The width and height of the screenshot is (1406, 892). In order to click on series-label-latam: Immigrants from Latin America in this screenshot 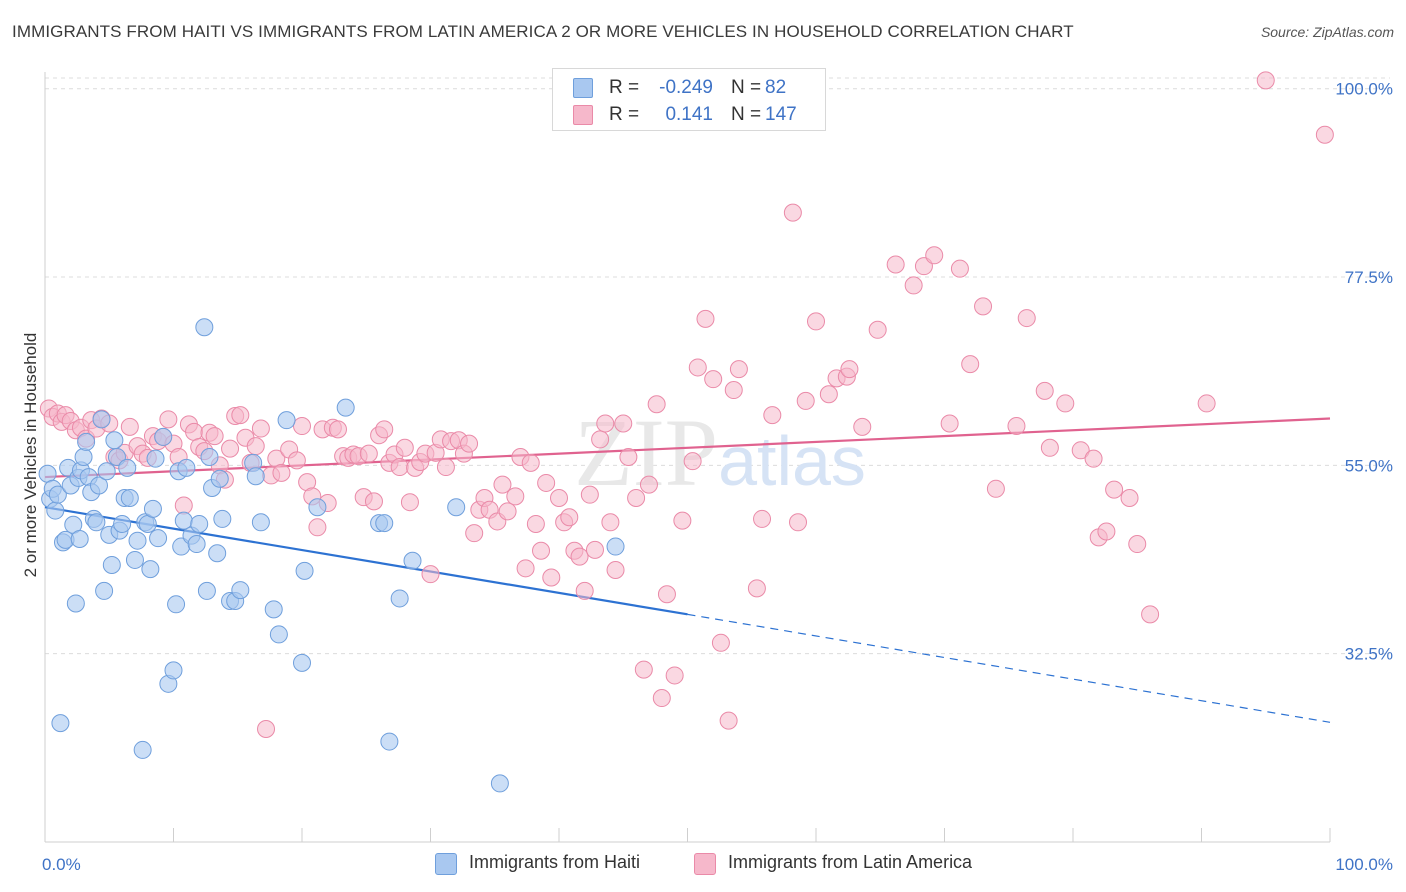, I will do `click(850, 862)`.